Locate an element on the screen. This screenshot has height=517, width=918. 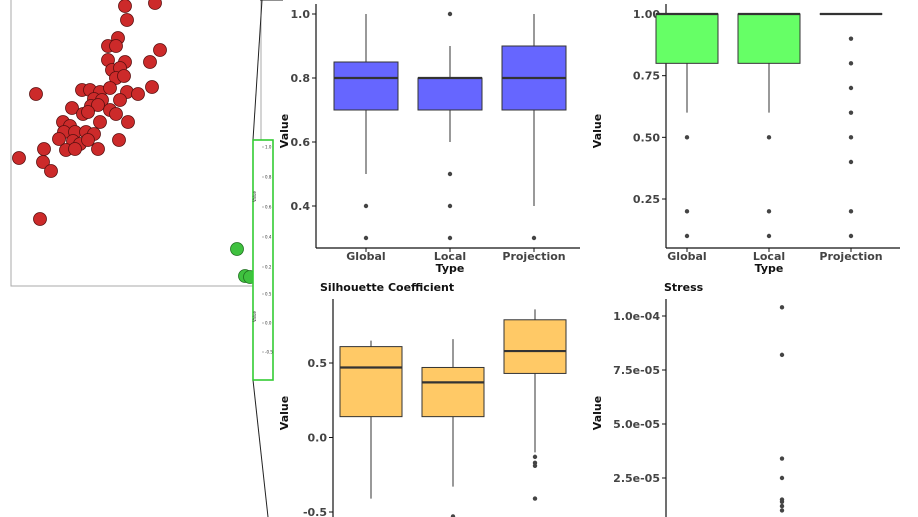
y-tick-label: 0.25 is located at coordinates (646, 199).